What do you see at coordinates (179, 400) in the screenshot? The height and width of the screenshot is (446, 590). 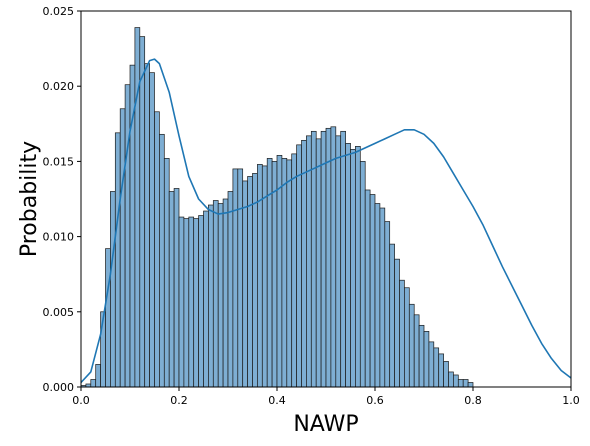 I see `x-tick-label: 0.2` at bounding box center [179, 400].